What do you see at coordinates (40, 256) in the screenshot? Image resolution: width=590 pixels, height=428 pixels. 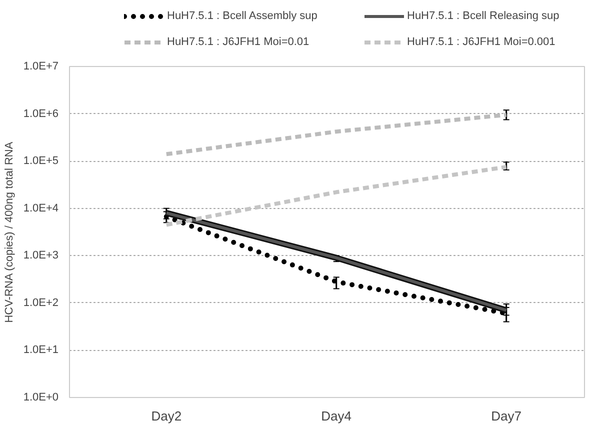 I see `y-tick-label: 1.0E+3` at bounding box center [40, 256].